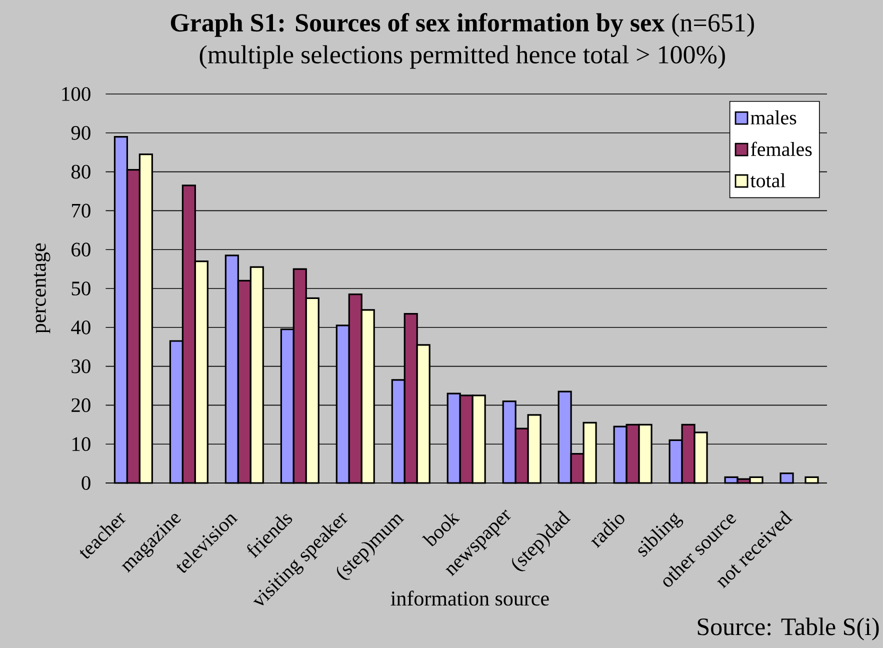 This screenshot has height=648, width=883. Describe the element at coordinates (81, 366) in the screenshot. I see `y-tick-label: 30` at that location.